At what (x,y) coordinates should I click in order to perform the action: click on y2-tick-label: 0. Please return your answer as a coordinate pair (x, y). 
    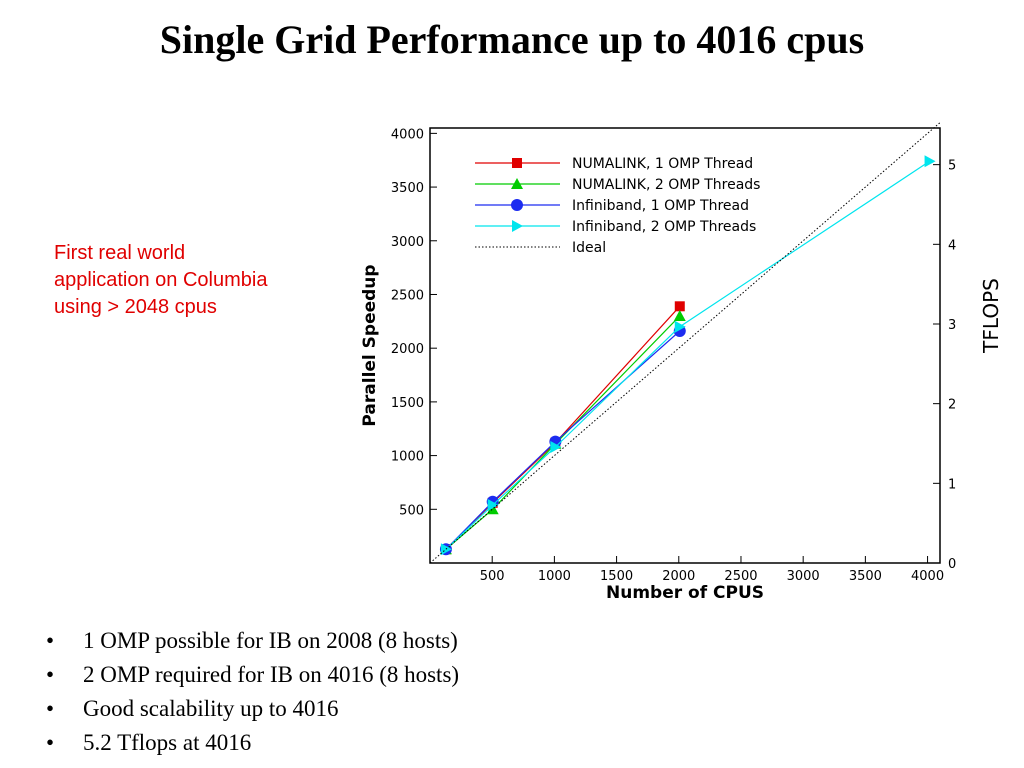
    Looking at the image, I should click on (952, 564).